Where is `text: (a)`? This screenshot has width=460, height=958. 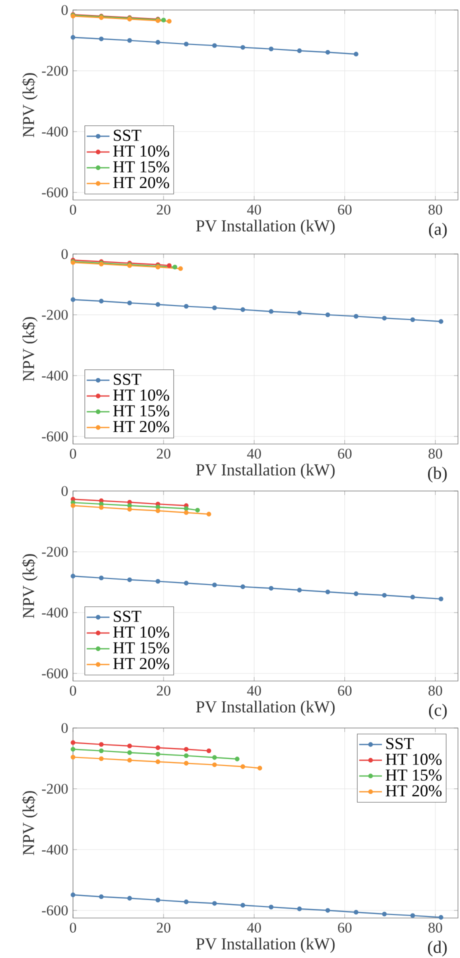 text: (a) is located at coordinates (438, 230).